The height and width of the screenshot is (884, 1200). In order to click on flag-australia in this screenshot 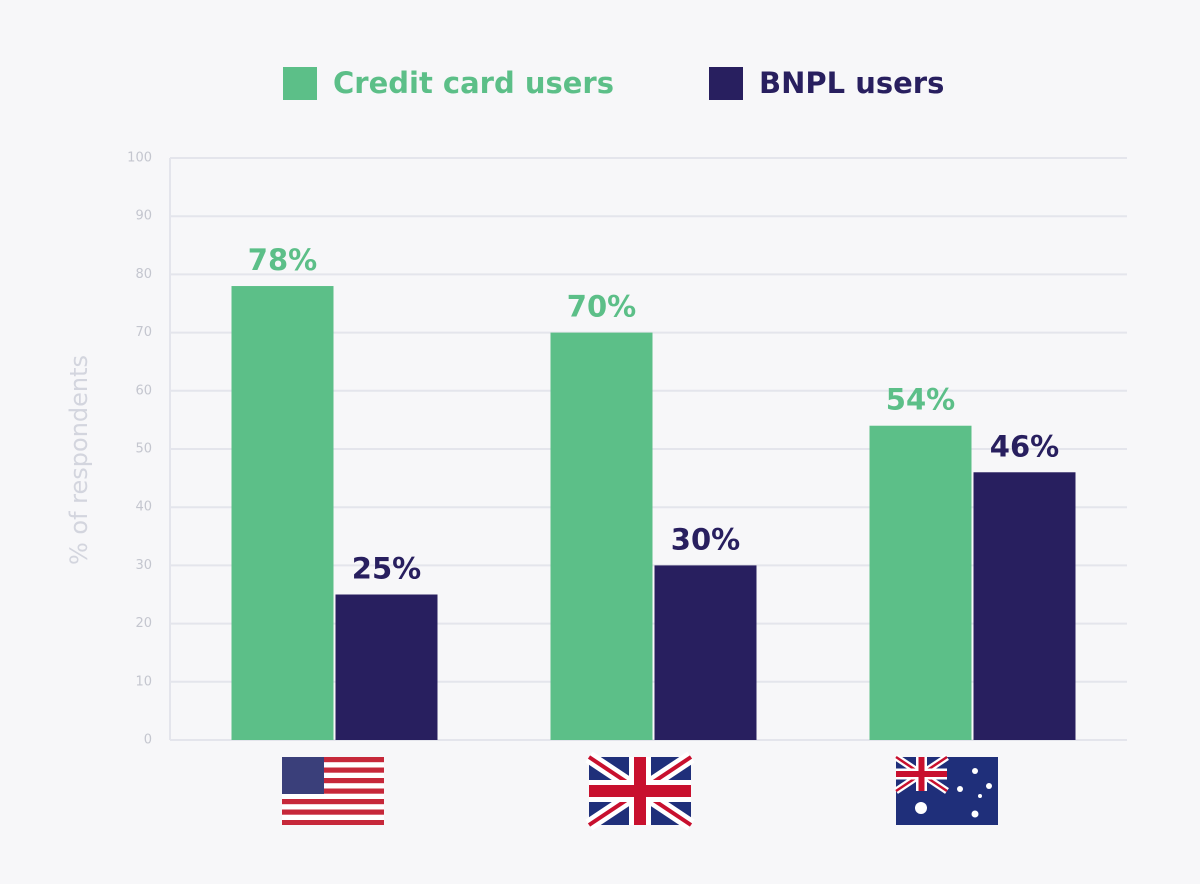, I will do `click(946, 789)`.